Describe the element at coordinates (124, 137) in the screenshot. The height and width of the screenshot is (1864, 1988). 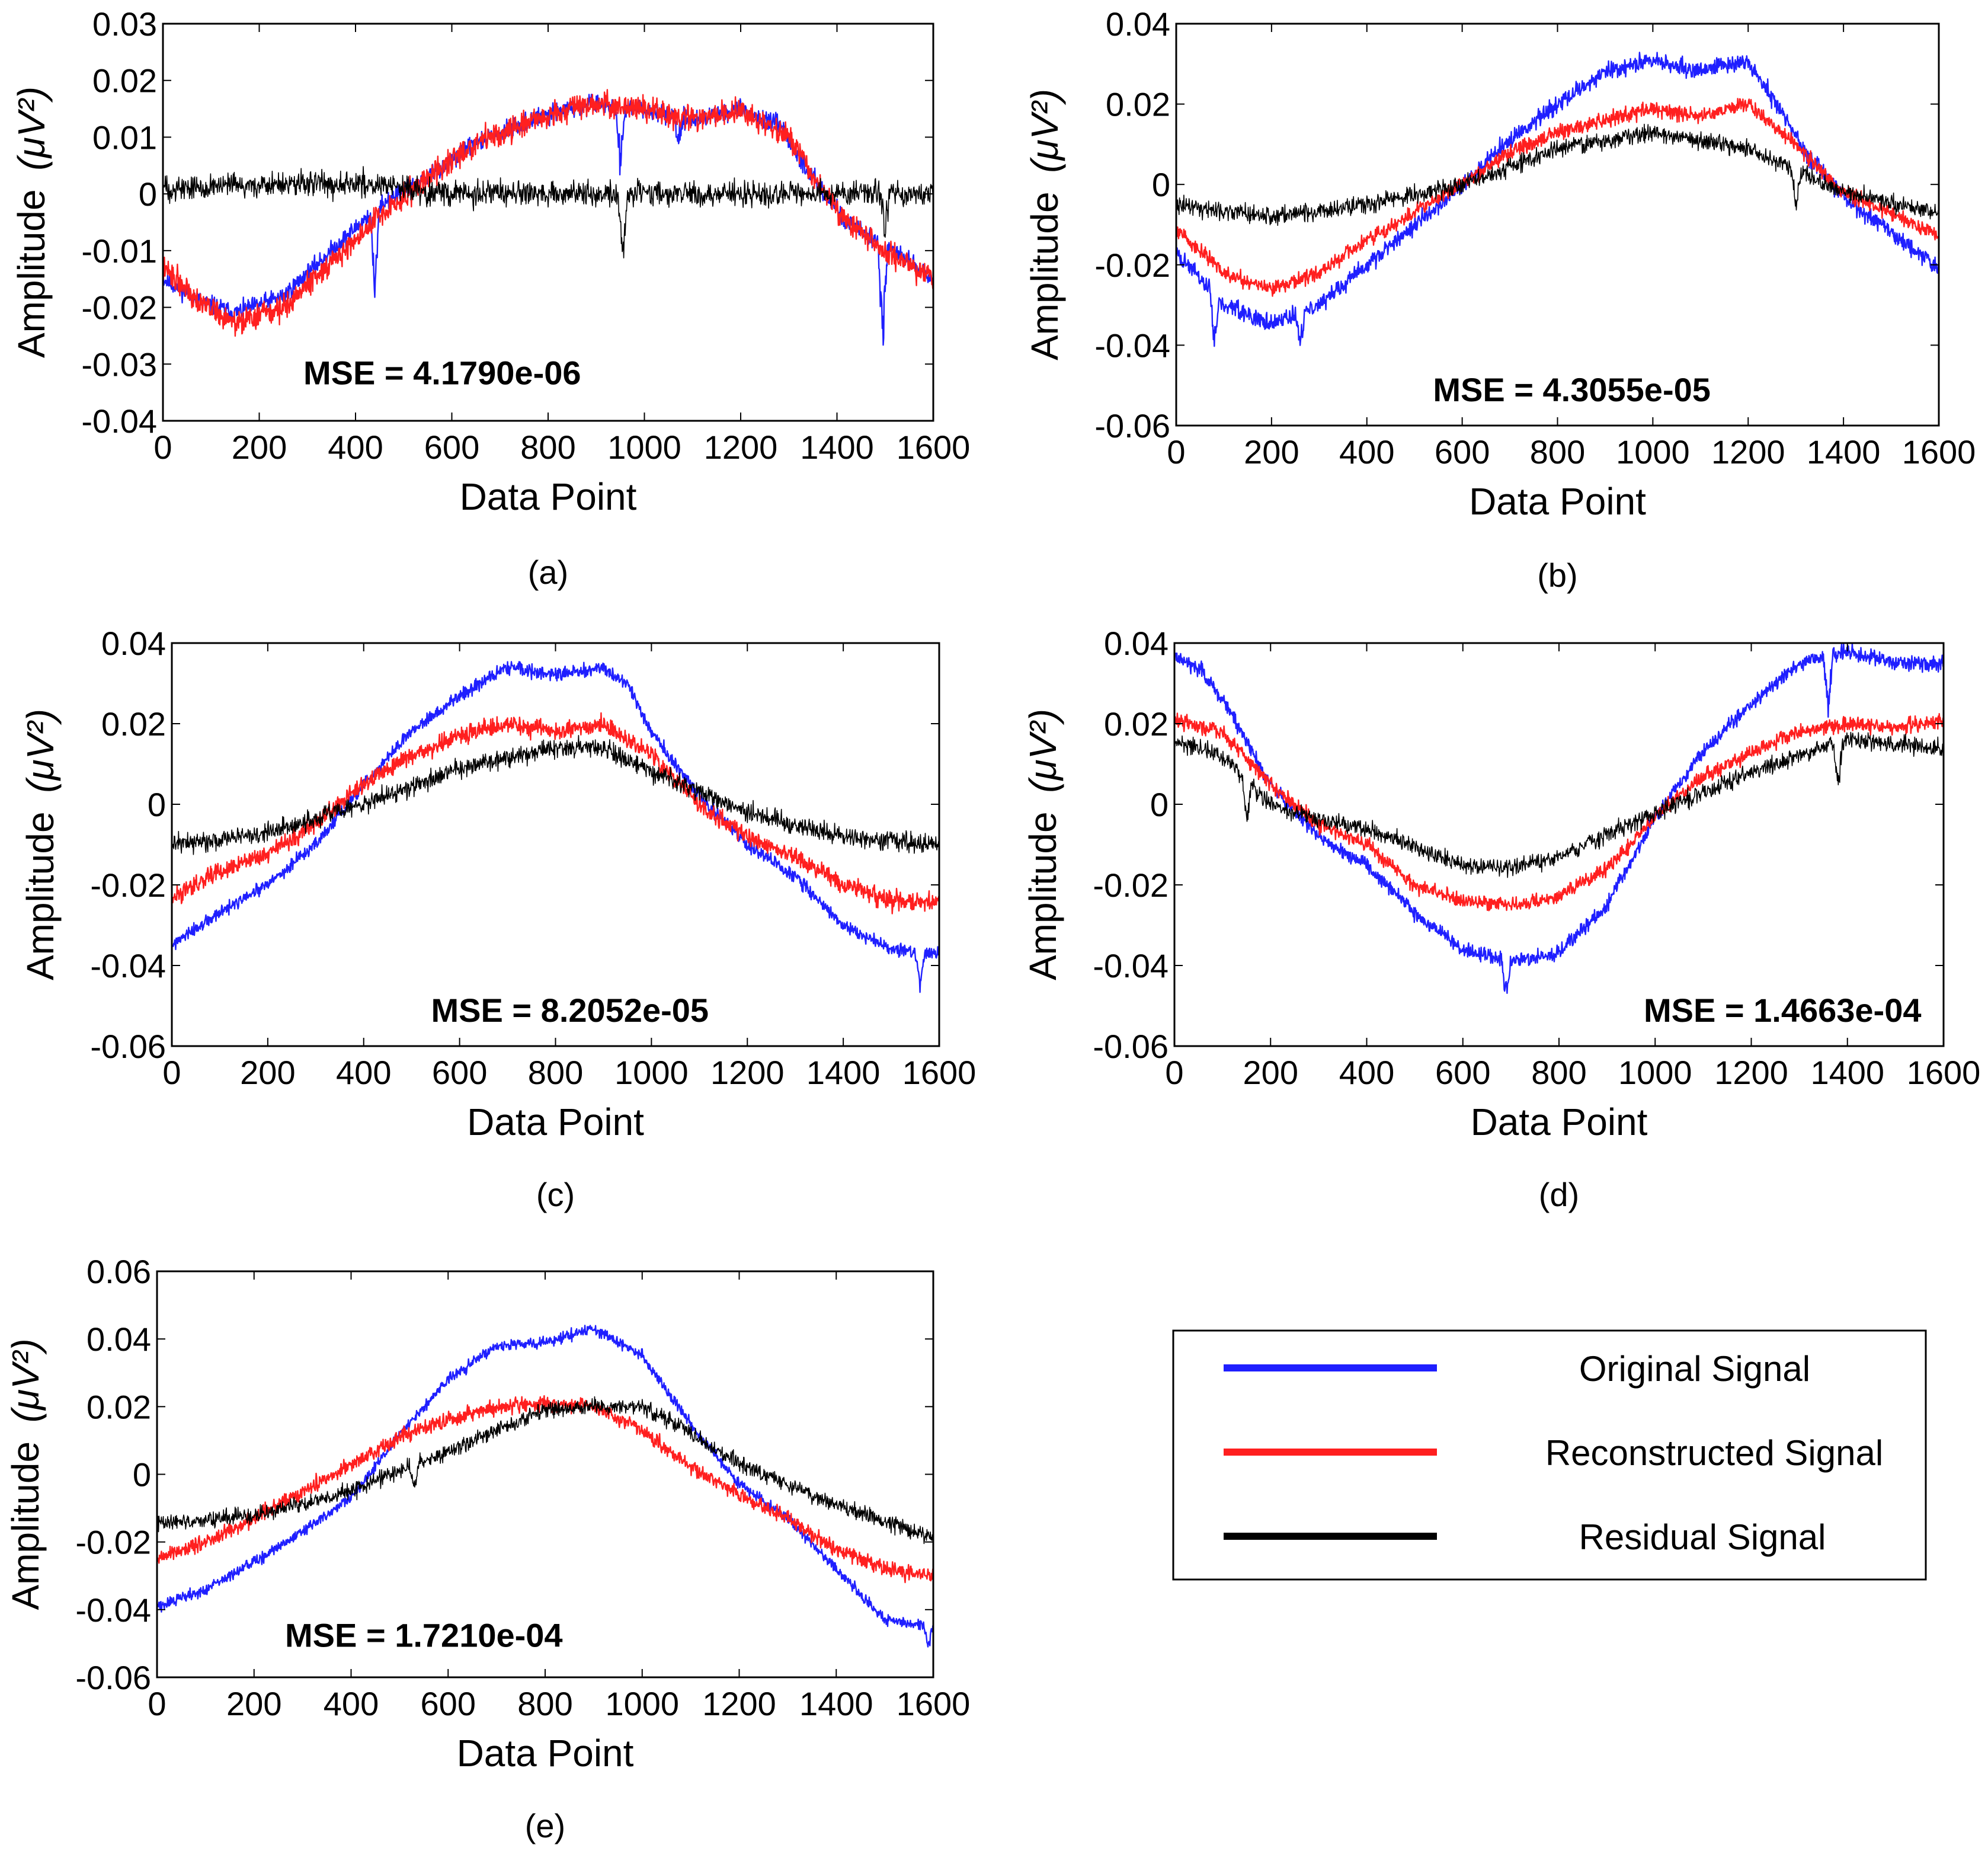
I see `y-tick-label: 0.01` at that location.